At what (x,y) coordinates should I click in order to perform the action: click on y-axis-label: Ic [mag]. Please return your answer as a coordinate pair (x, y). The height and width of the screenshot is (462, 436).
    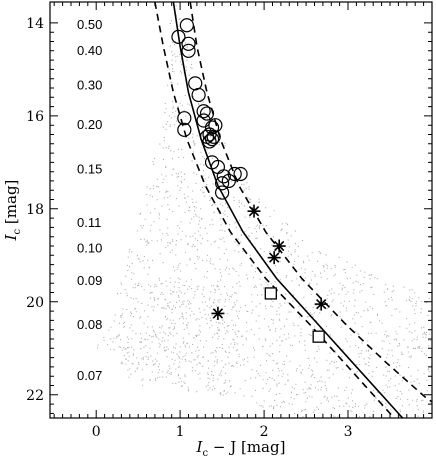
    Looking at the image, I should click on (12, 211).